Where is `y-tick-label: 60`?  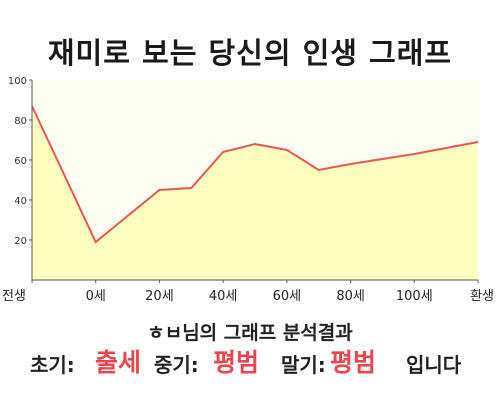 y-tick-label: 60 is located at coordinates (20, 161).